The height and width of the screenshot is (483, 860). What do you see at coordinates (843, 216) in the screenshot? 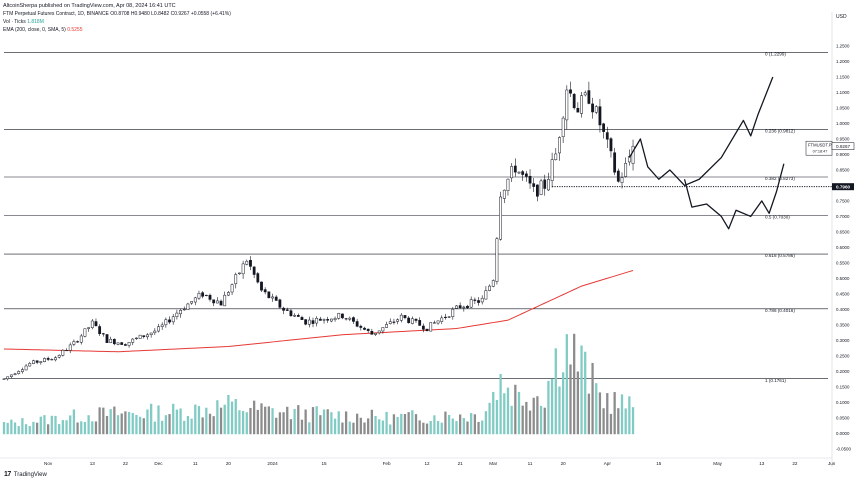
I see `price-tick-label: 0.7000` at bounding box center [843, 216].